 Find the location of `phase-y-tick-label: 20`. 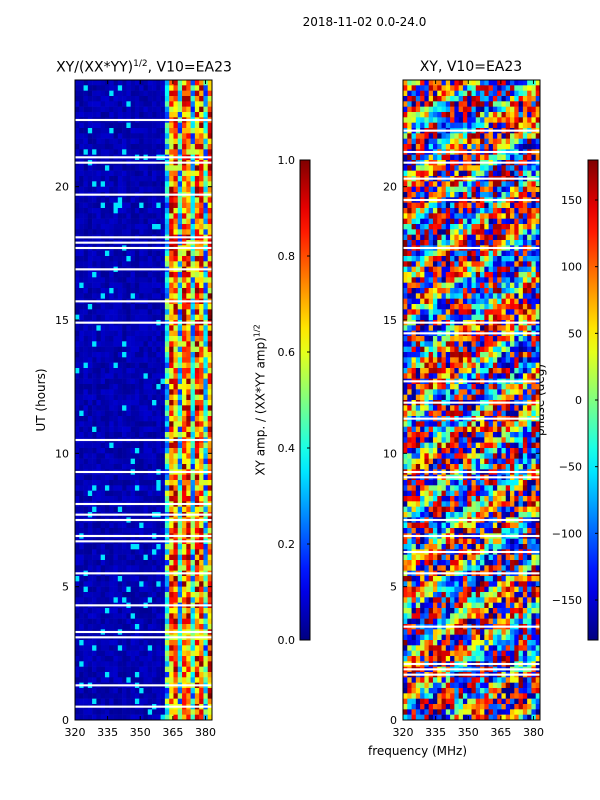

phase-y-tick-label: 20 is located at coordinates (390, 187).